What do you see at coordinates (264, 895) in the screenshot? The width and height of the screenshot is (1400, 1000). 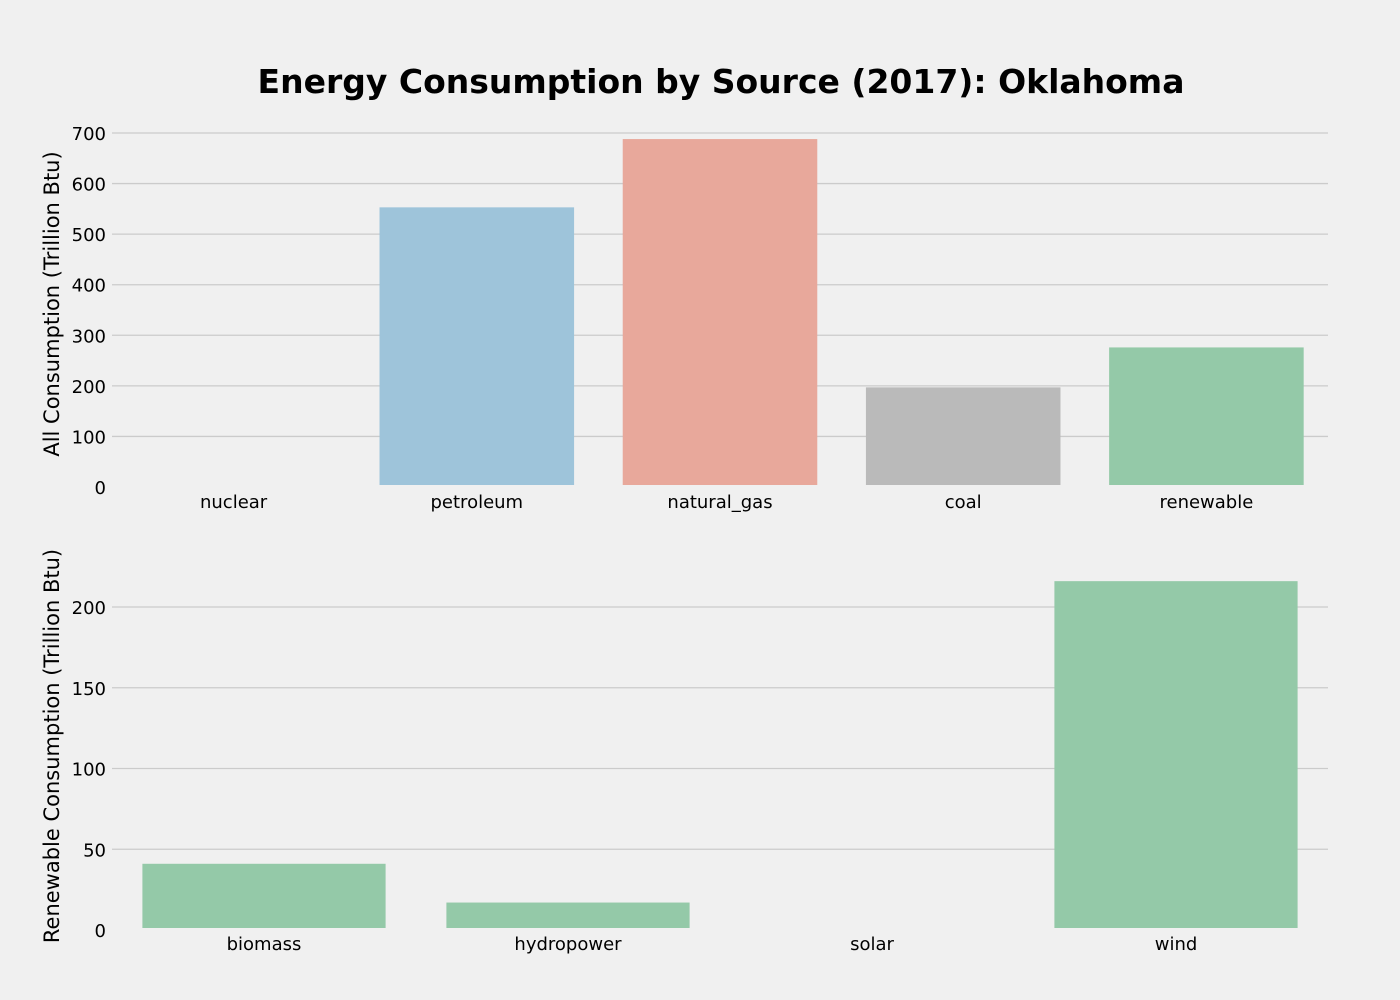 I see `renewable-bar-biomass` at bounding box center [264, 895].